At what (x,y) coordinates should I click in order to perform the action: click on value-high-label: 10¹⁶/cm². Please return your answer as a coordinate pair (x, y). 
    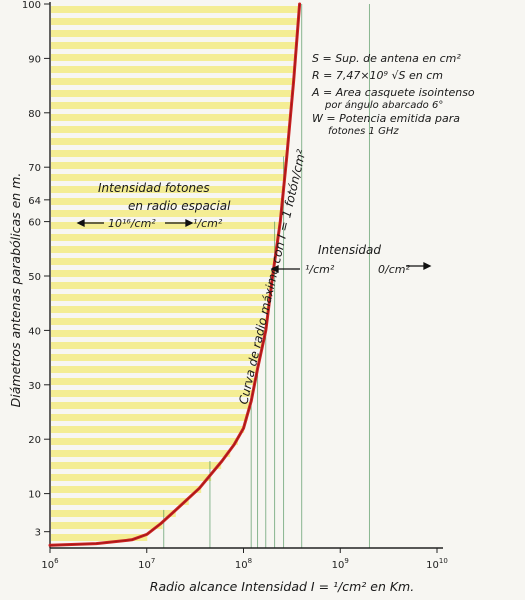
    Looking at the image, I should click on (132, 223).